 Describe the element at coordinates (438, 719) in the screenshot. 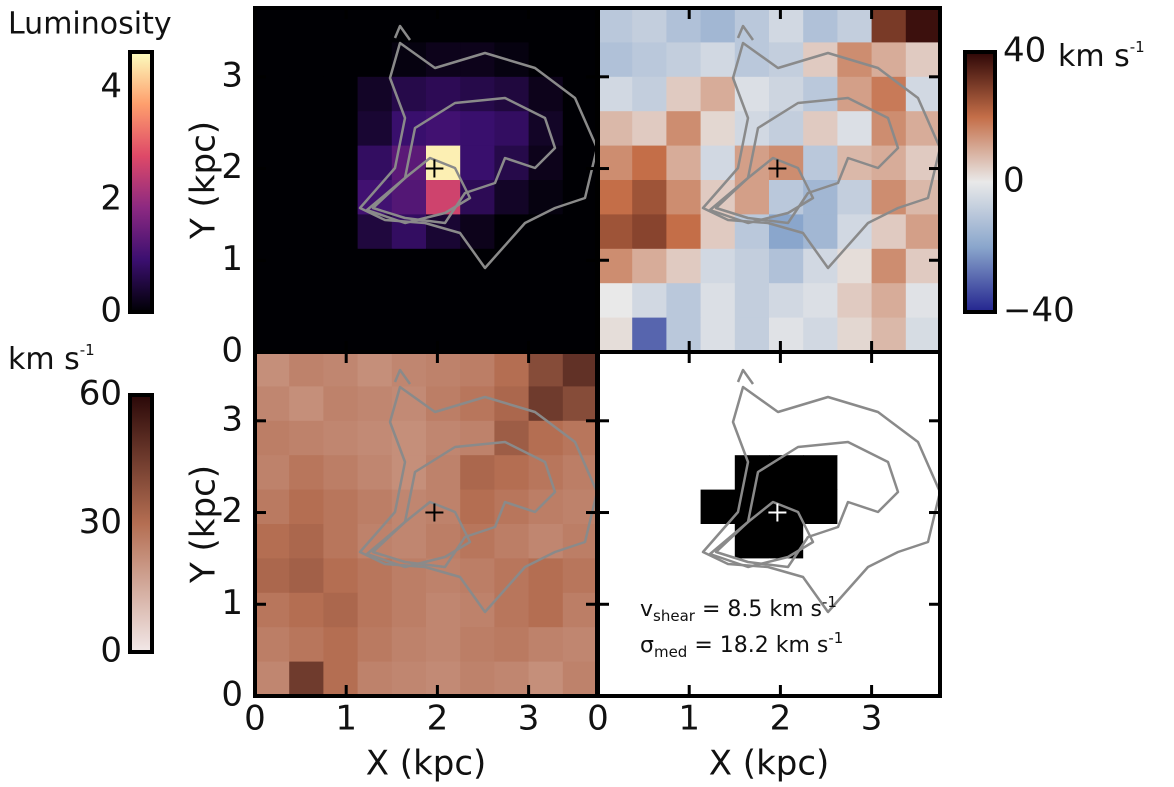

I see `x-tick-label: 2` at that location.